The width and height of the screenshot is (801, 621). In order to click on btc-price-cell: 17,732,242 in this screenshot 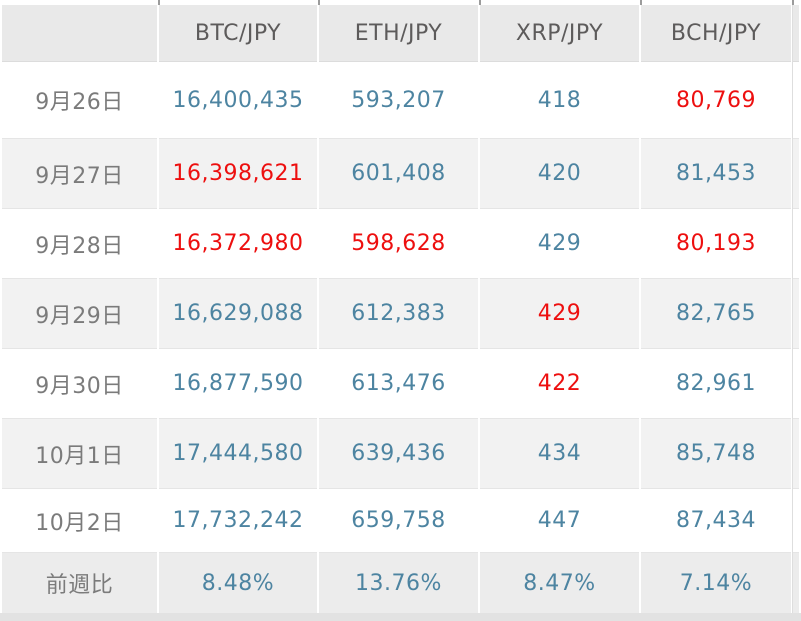, I will do `click(238, 521)`.